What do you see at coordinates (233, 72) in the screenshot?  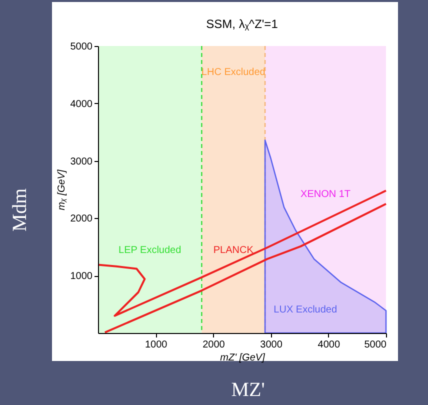 I see `band-label: LHC Excluded` at bounding box center [233, 72].